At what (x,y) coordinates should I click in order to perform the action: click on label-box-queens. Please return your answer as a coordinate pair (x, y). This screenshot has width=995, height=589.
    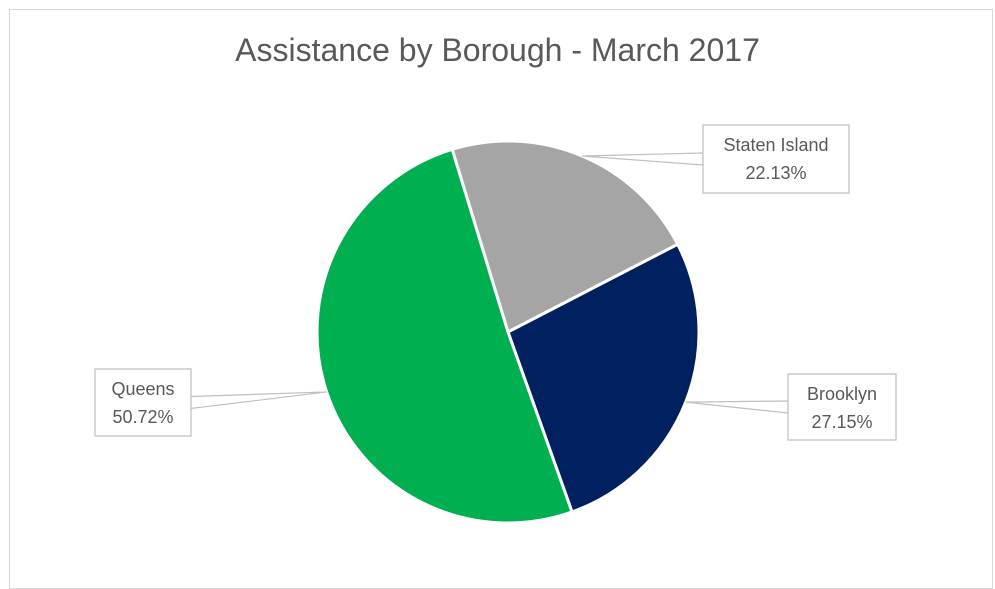
    Looking at the image, I should click on (143, 402).